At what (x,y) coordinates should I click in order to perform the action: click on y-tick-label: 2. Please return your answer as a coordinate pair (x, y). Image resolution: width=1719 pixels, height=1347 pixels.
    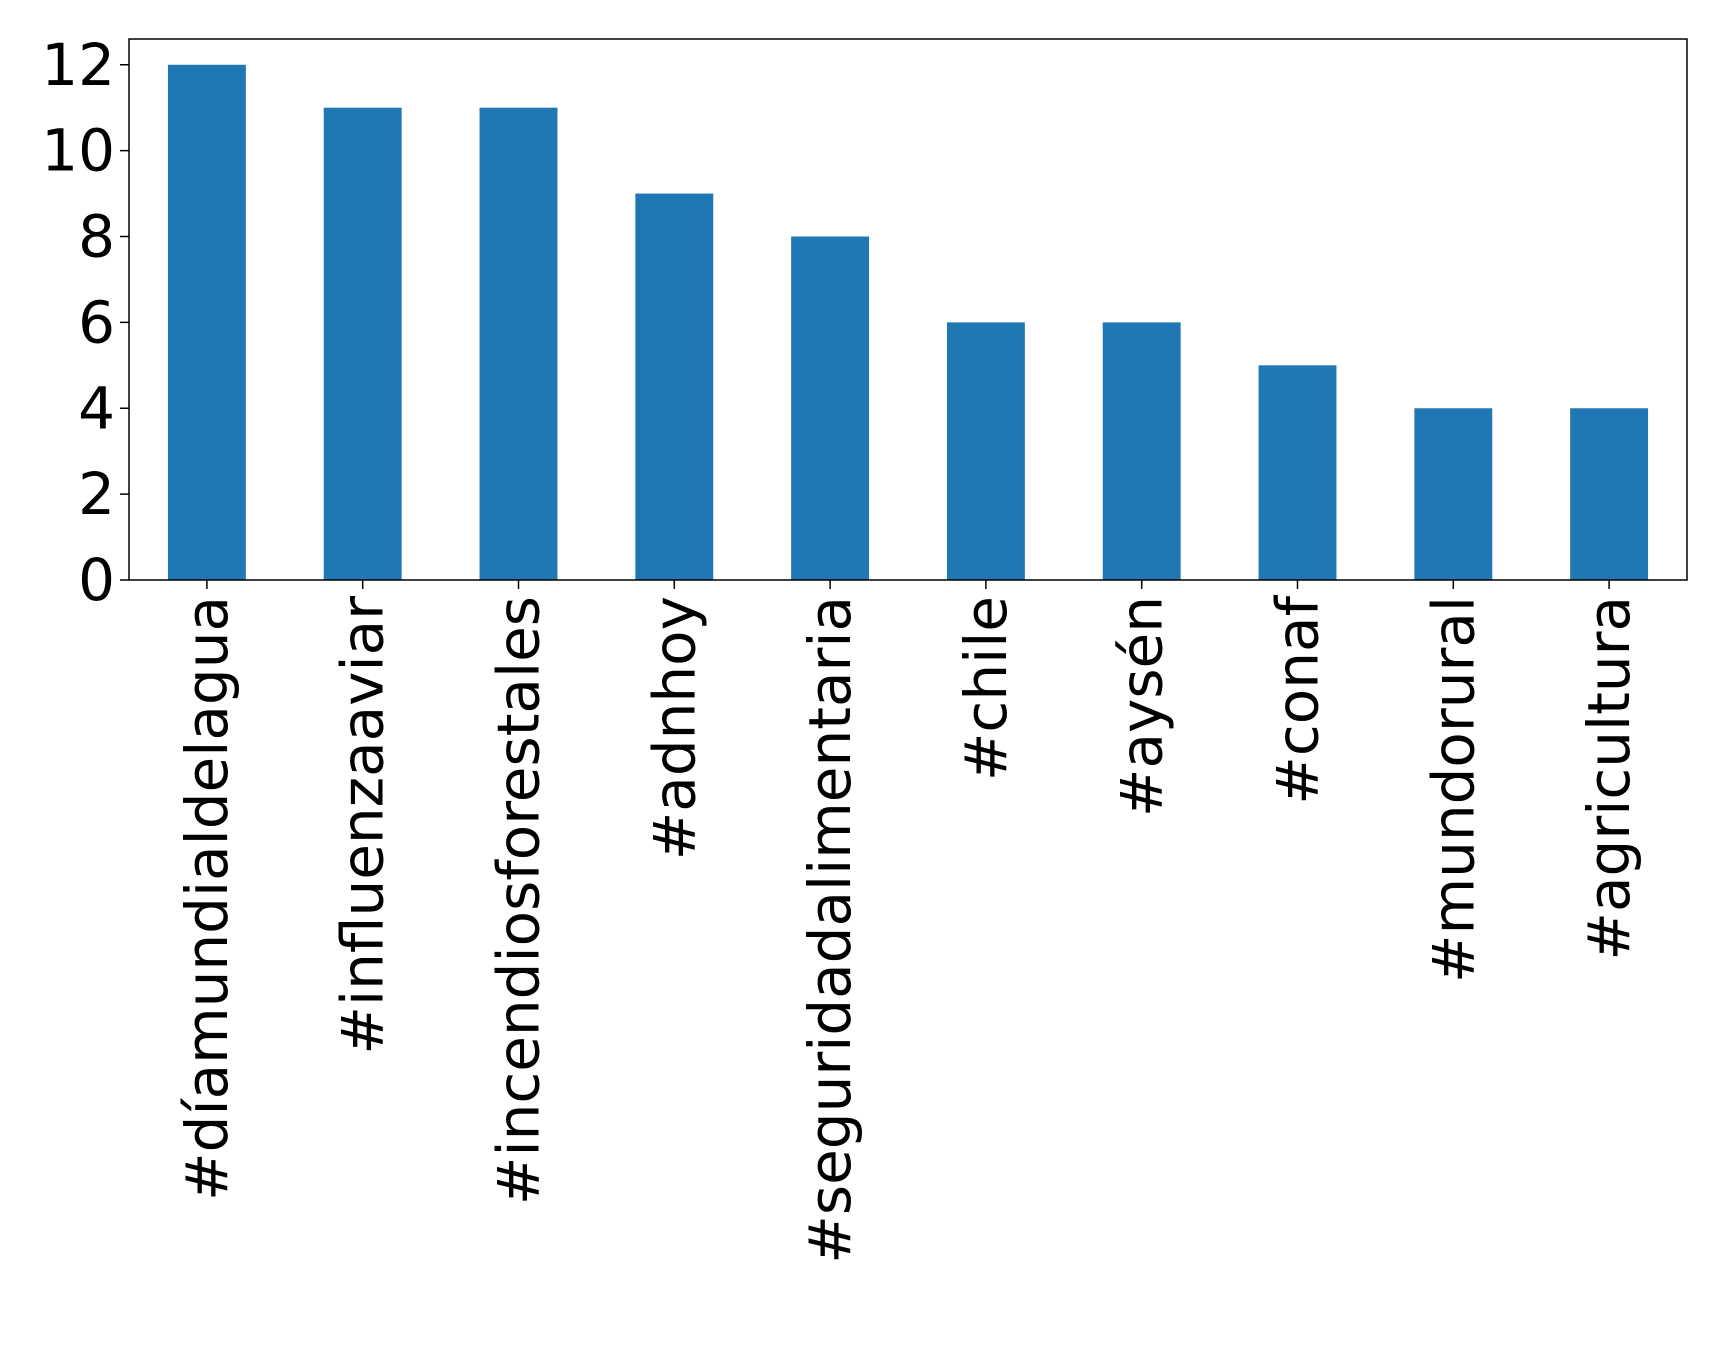
    Looking at the image, I should click on (96, 494).